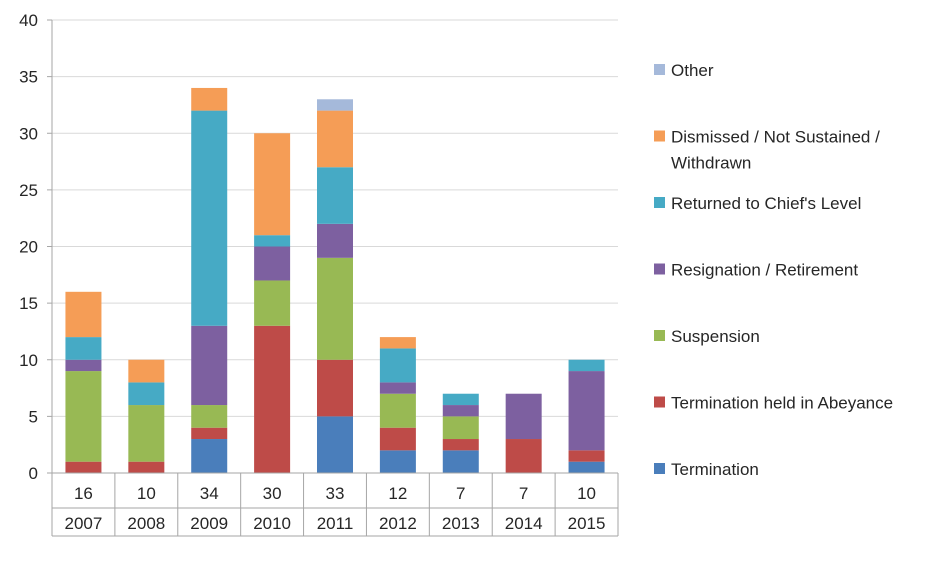 The image size is (933, 564). What do you see at coordinates (272, 399) in the screenshot?
I see `bar-segment: Termination held in Abeyance 2010: 13` at bounding box center [272, 399].